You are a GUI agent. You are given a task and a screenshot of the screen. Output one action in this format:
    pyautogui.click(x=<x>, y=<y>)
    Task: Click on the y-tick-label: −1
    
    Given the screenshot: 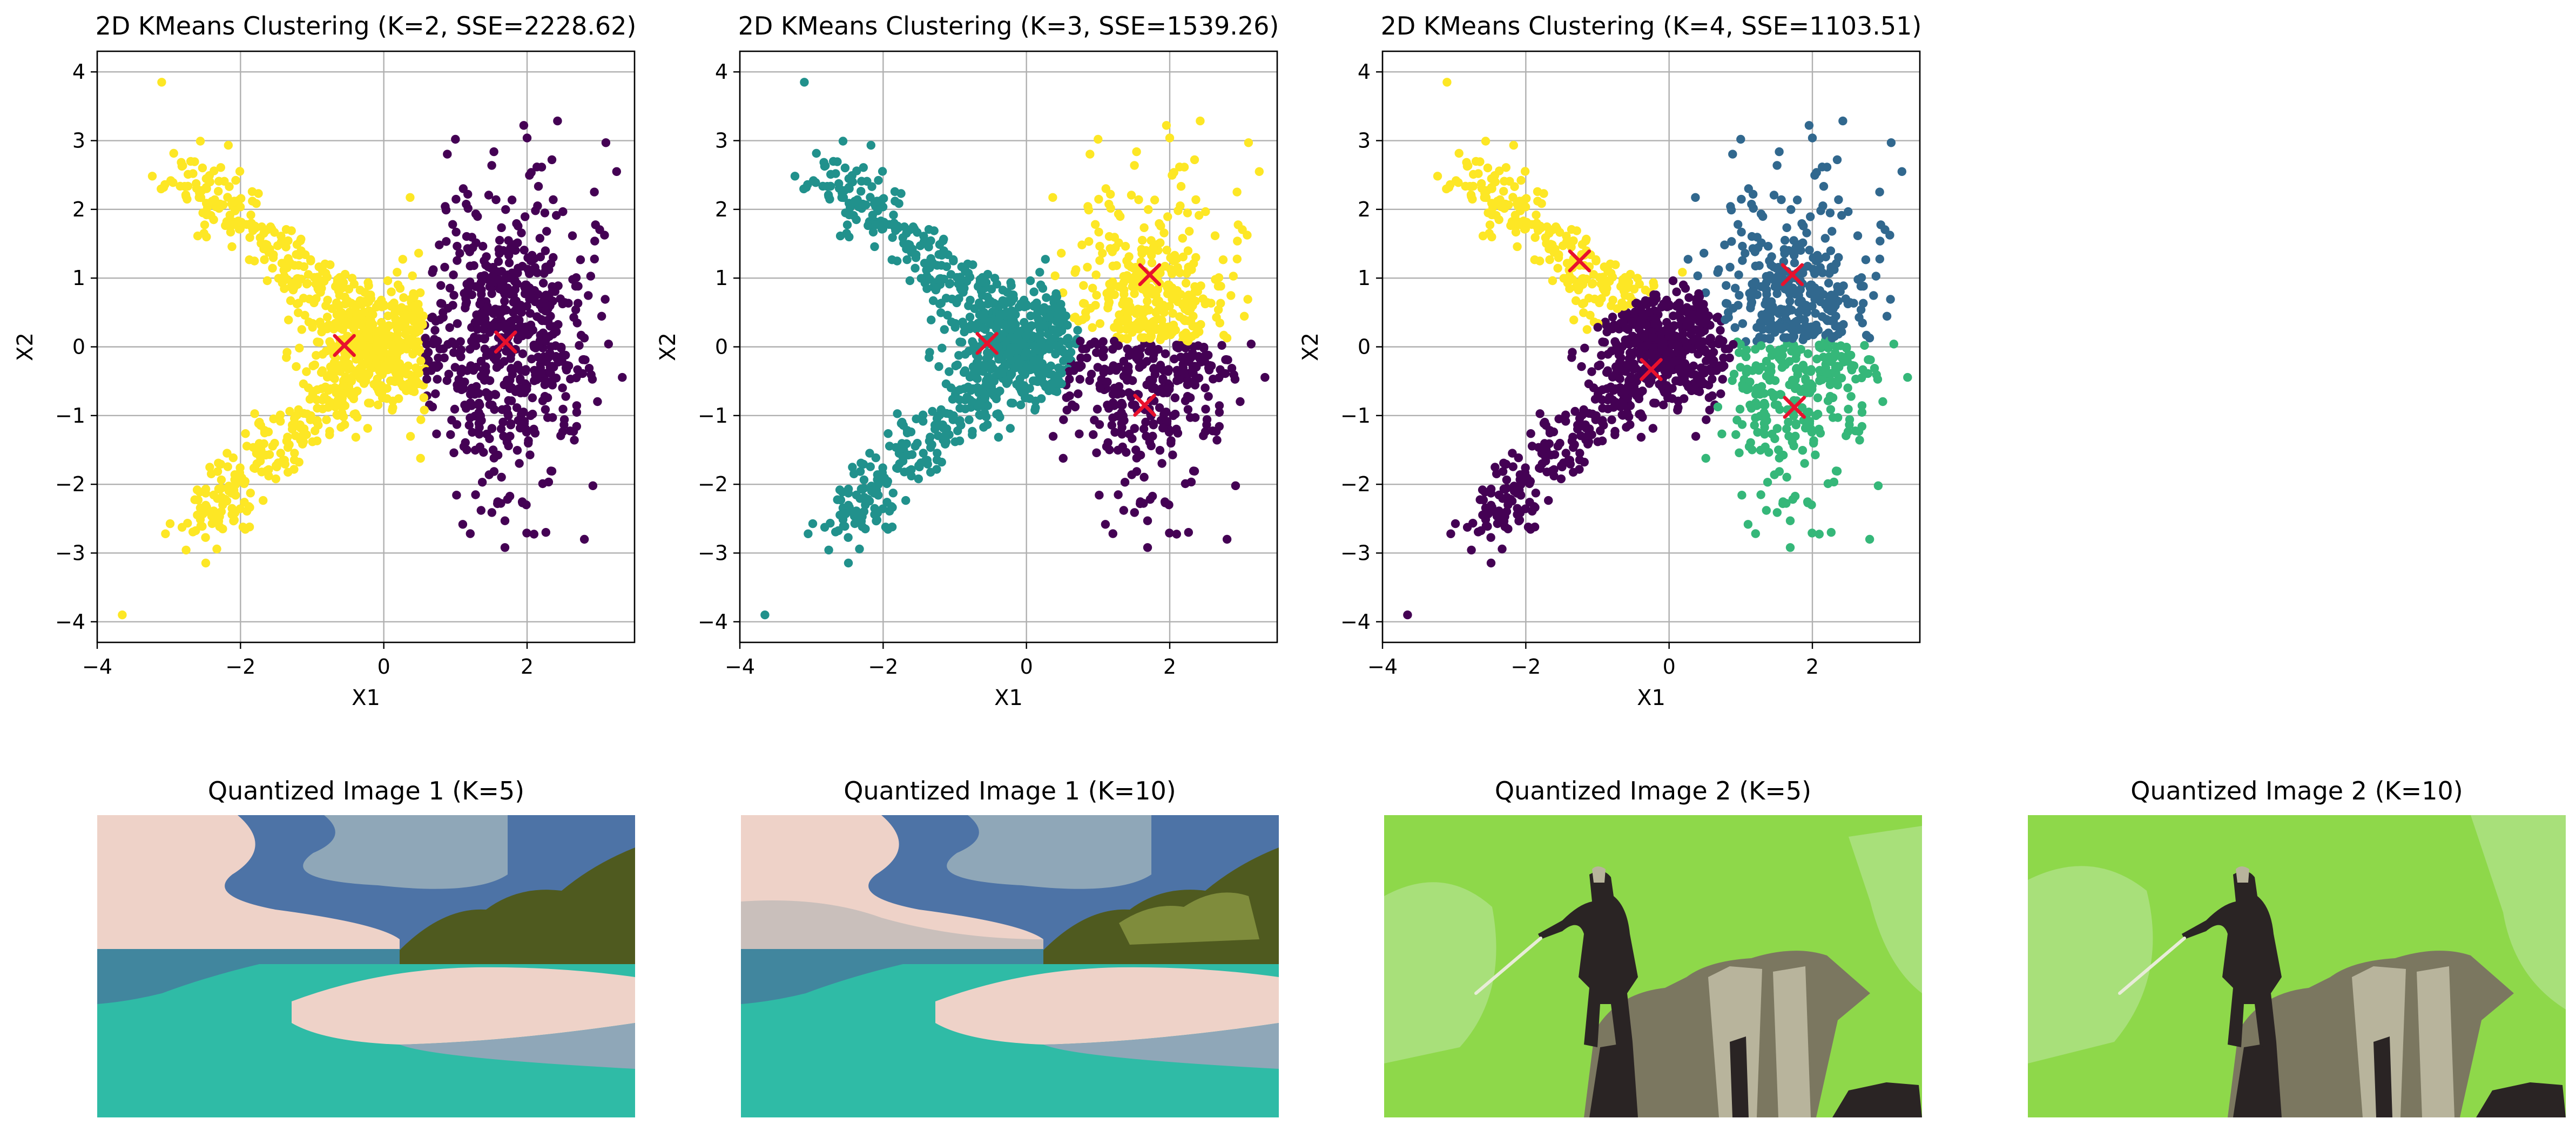 What is the action you would take?
    pyautogui.click(x=70, y=416)
    